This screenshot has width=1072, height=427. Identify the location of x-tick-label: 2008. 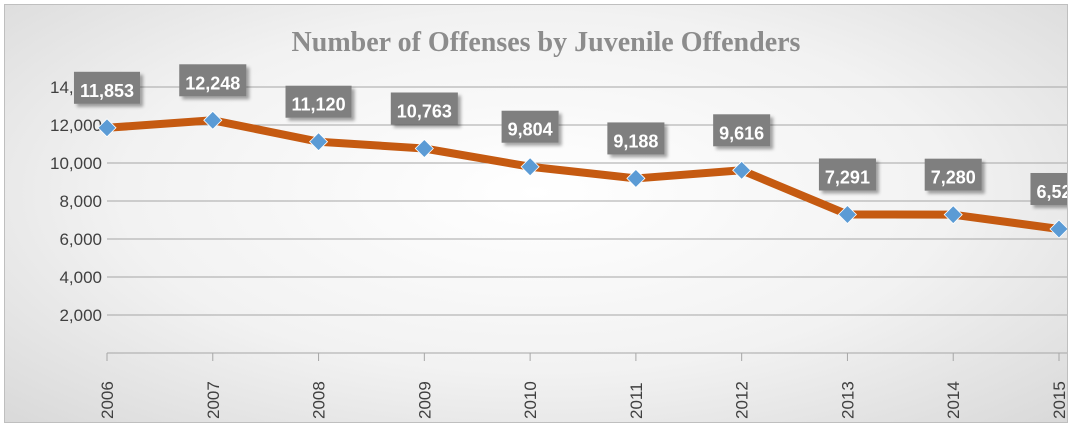
(319, 400).